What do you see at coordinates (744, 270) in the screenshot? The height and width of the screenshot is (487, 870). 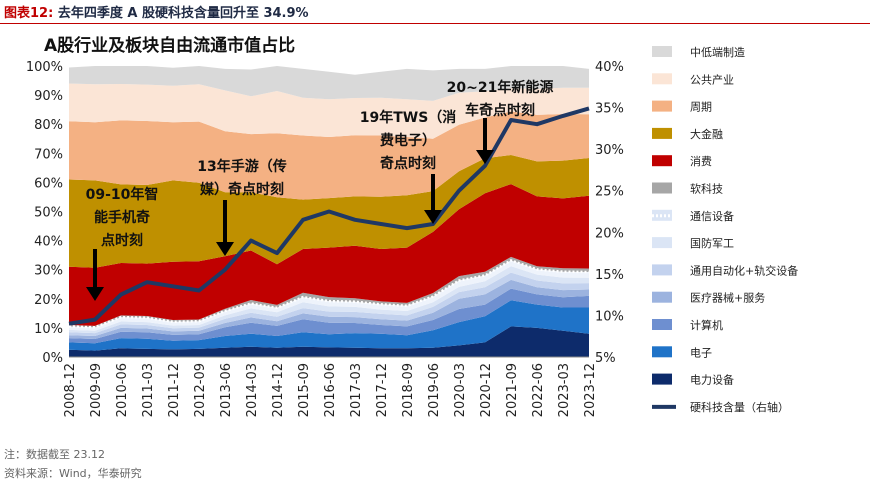 I see `legend-label: 通用自动化+轨交设备` at bounding box center [744, 270].